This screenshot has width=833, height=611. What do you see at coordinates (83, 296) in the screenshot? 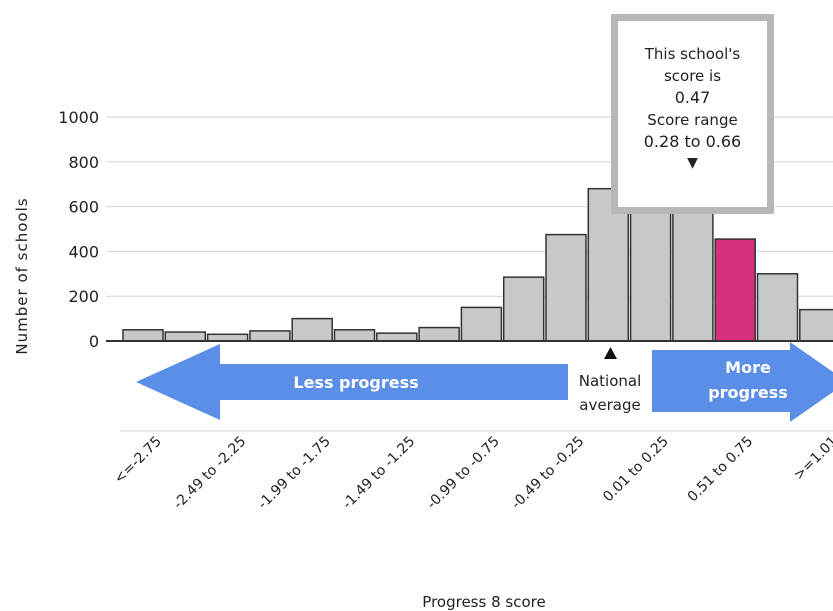
I see `y-tick-label: 200` at bounding box center [83, 296].